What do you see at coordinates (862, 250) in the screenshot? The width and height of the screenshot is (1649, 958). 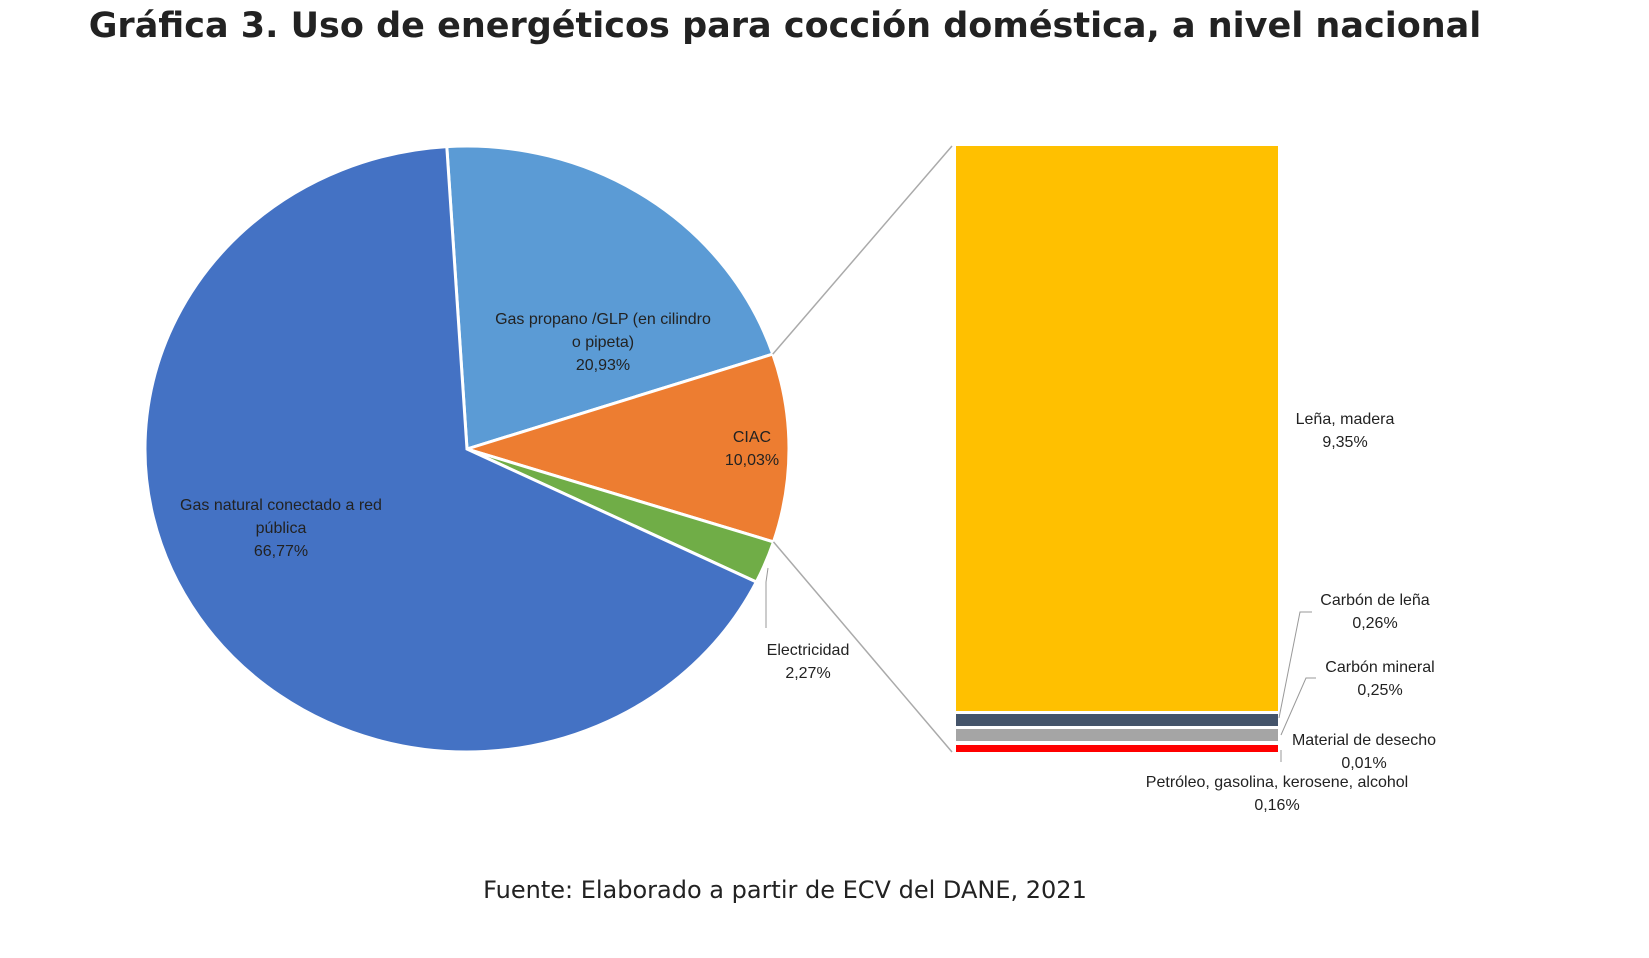 I see `connector-line-top` at bounding box center [862, 250].